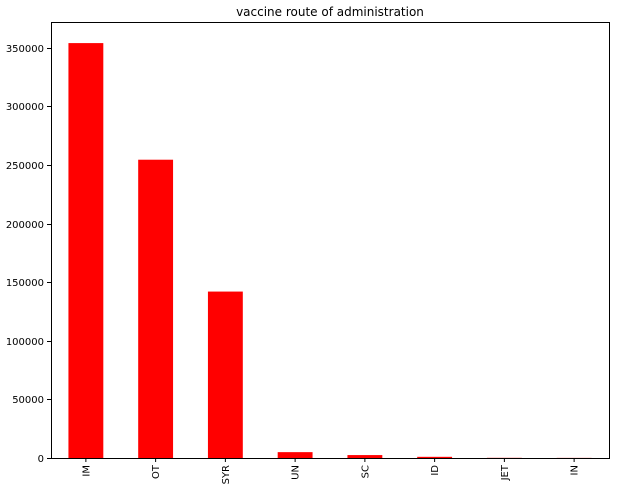 This screenshot has width=617, height=491. Describe the element at coordinates (365, 456) in the screenshot. I see `bar-sc` at that location.